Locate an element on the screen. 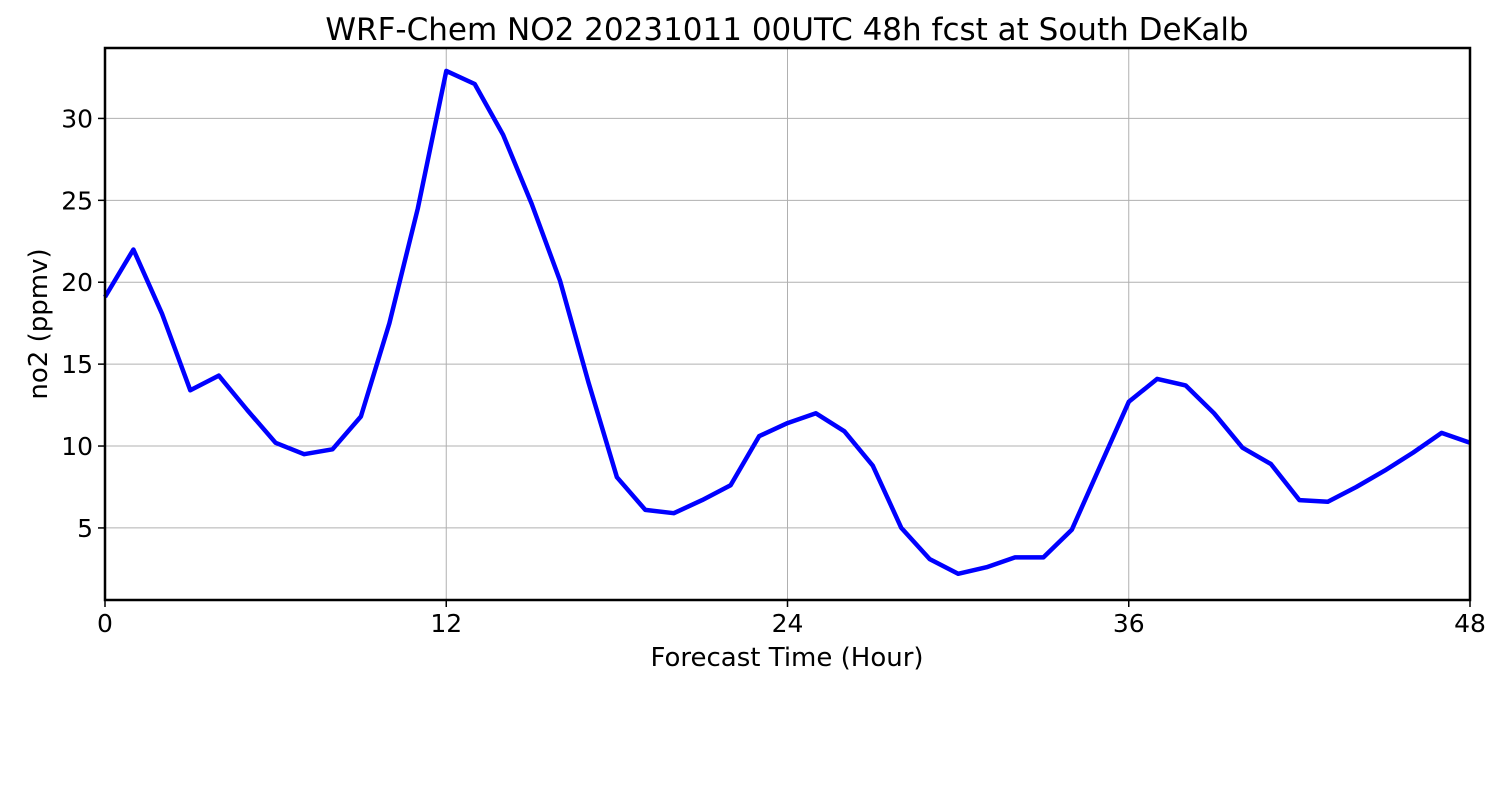 Image resolution: width=1500 pixels, height=800 pixels. y-tick-label: 5 is located at coordinates (85, 528).